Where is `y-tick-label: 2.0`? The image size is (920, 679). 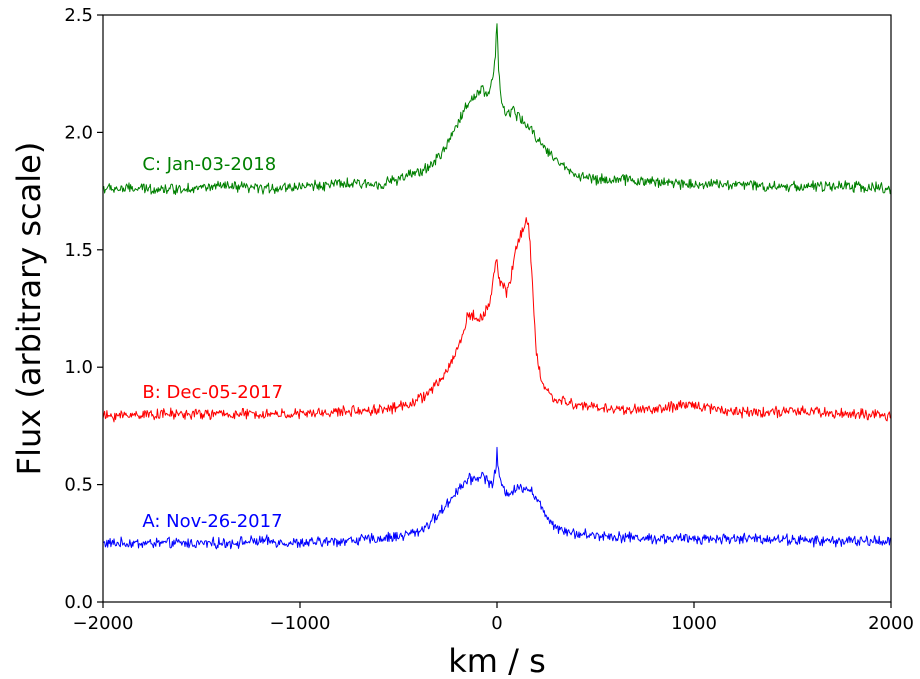 y-tick-label: 2.0 is located at coordinates (78, 132).